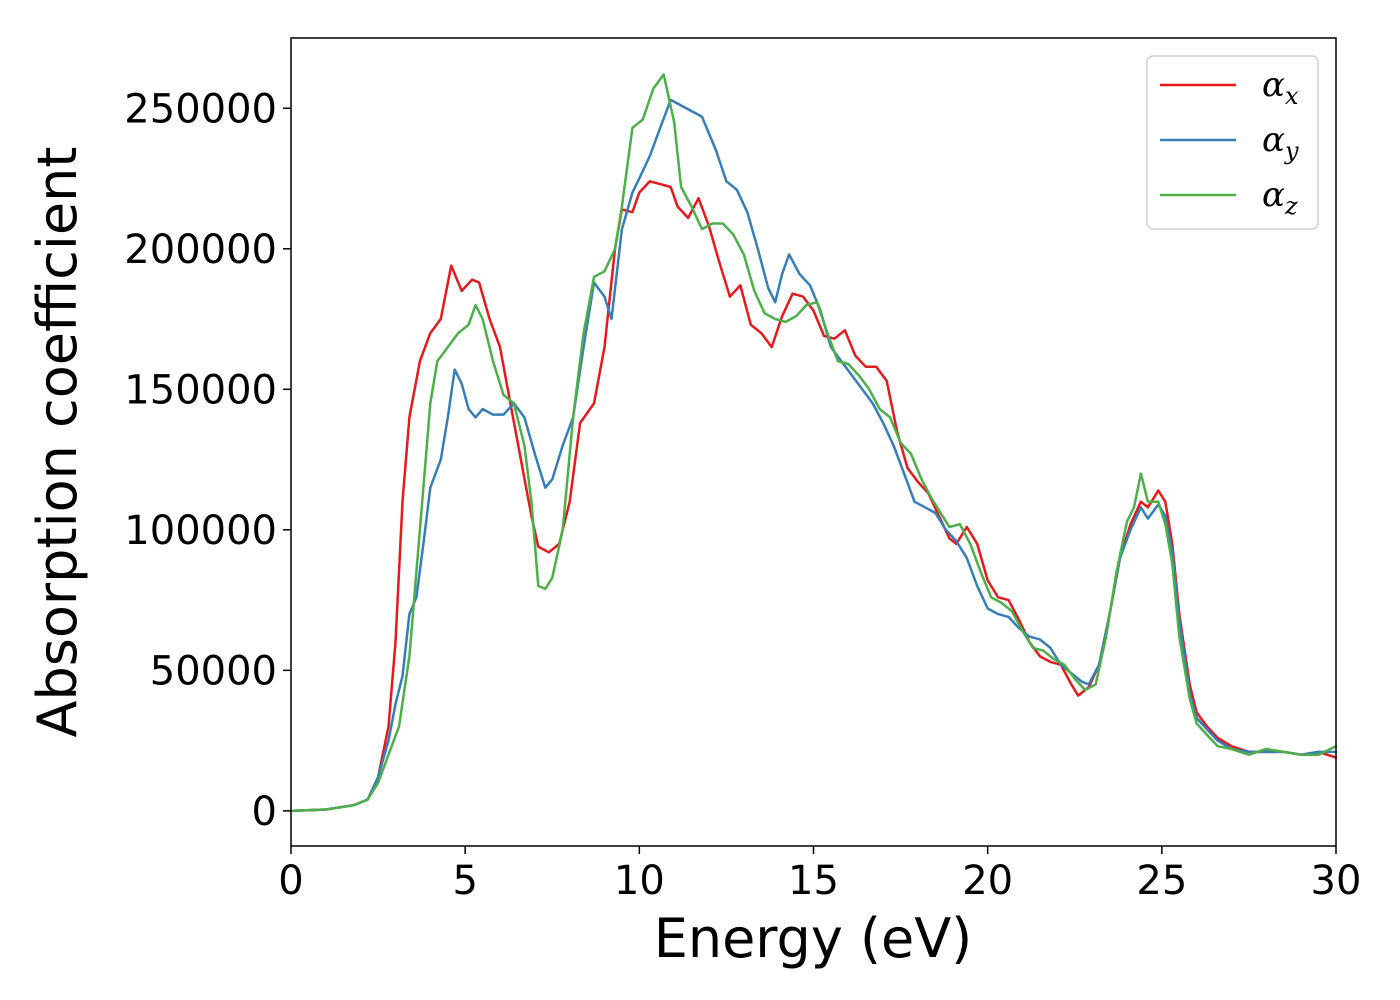  What do you see at coordinates (1280, 87) in the screenshot?
I see `legend-label-x: αx` at bounding box center [1280, 87].